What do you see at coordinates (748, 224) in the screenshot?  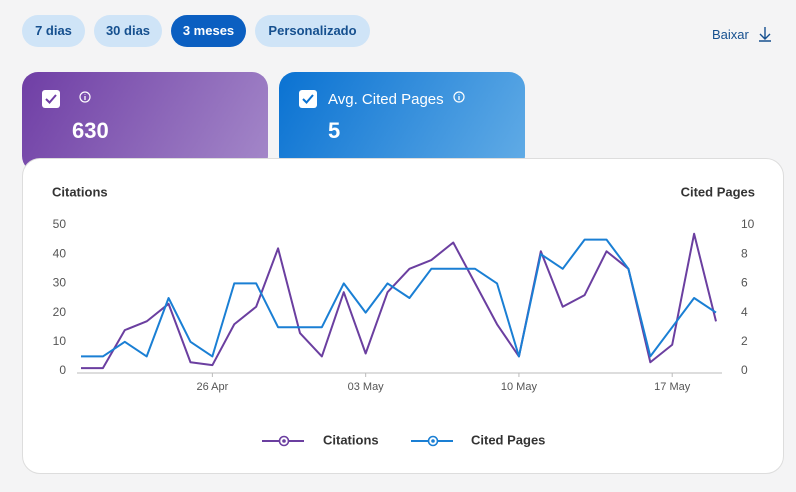 I see `y2-tick-label: 10` at bounding box center [748, 224].